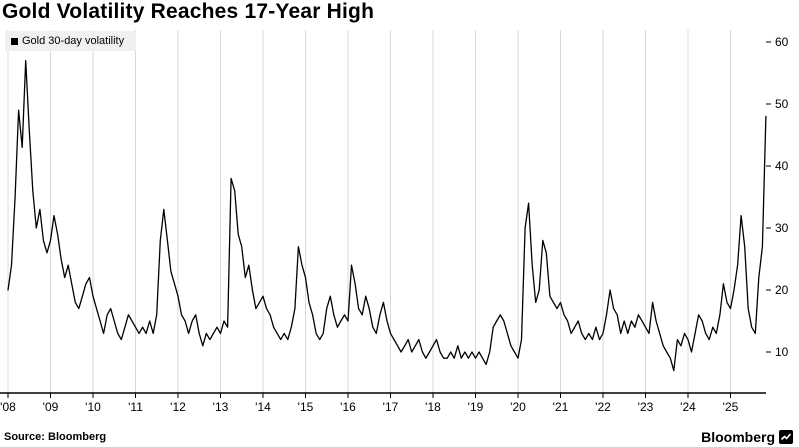  I want to click on legend: Gold 30-day volatility, so click(71, 41).